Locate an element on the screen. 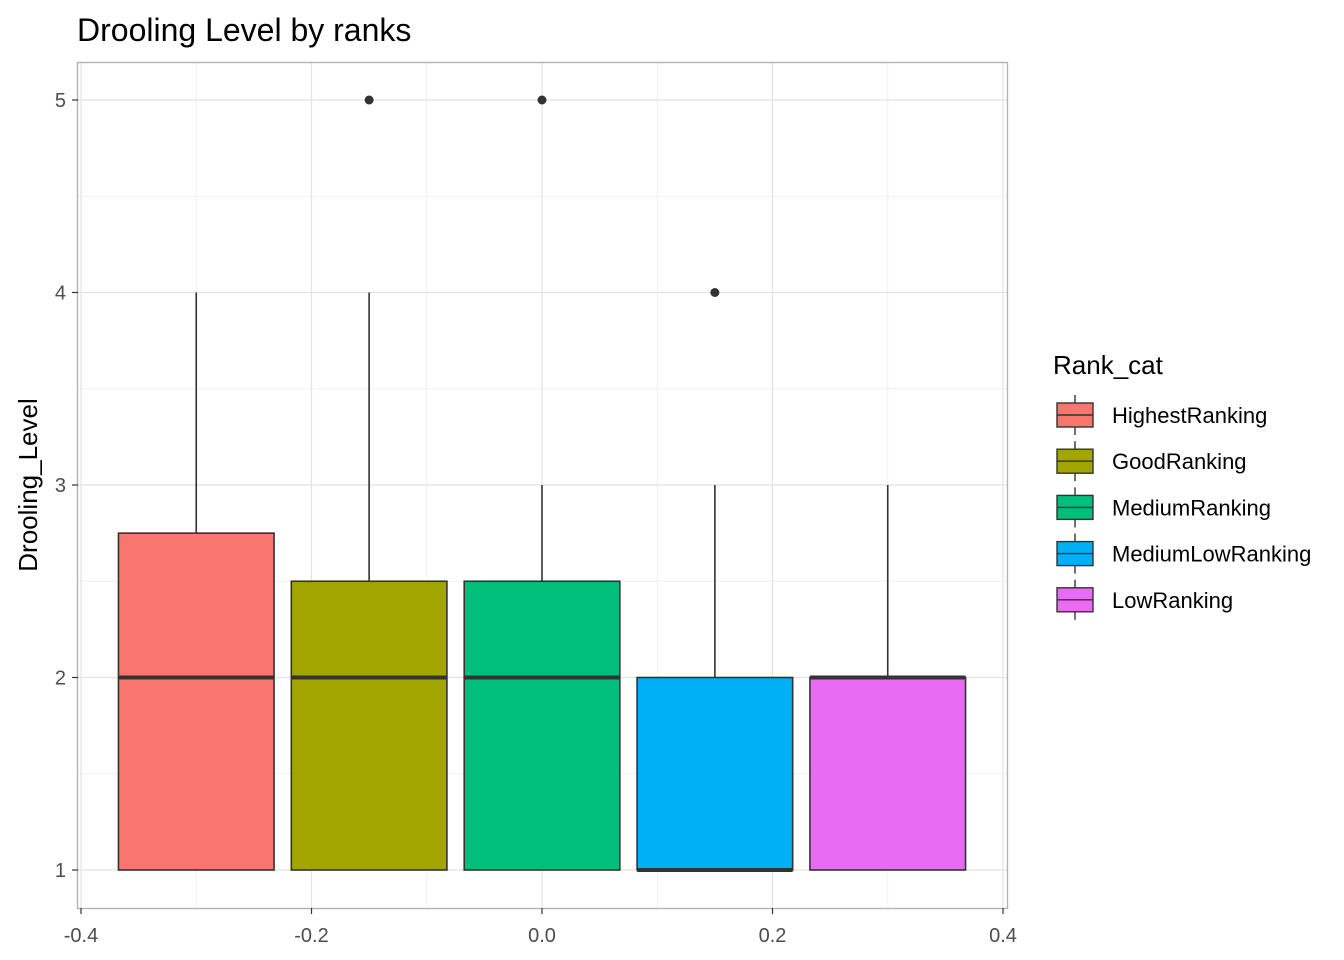 This screenshot has height=960, width=1344. y-tick-label: 5 is located at coordinates (60, 101).